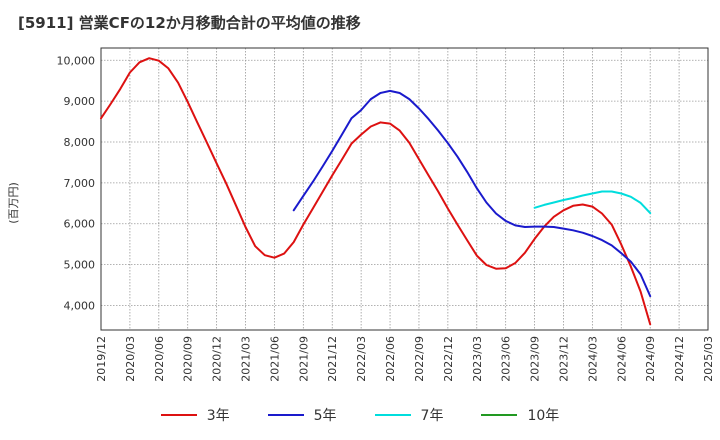  What do you see at coordinates (432, 416) in the screenshot?
I see `legend-label: 7年` at bounding box center [432, 416].